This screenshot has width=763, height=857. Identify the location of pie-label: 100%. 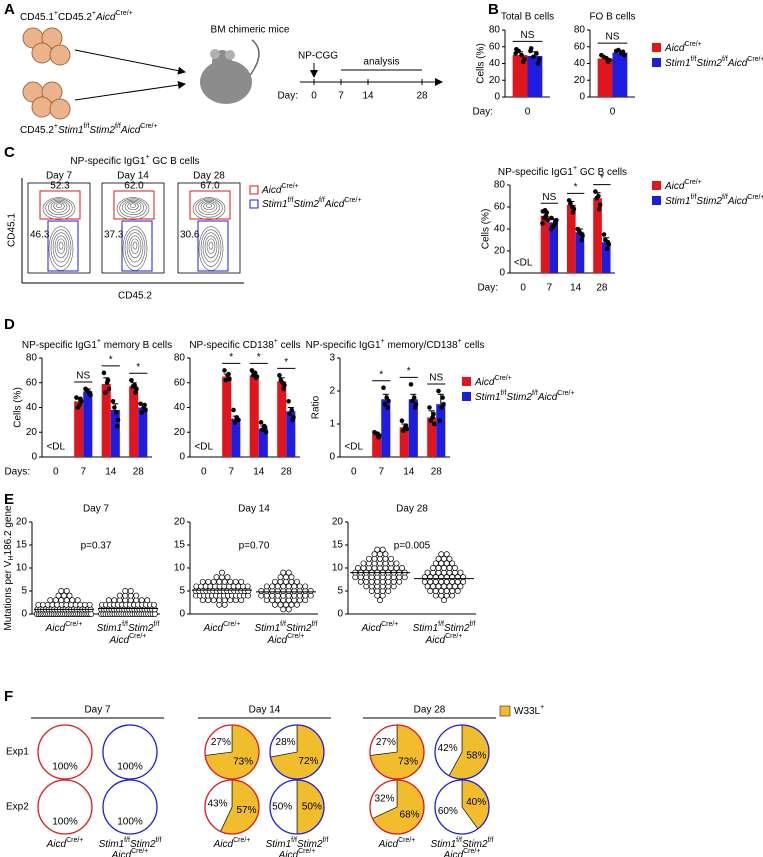
(130, 766).